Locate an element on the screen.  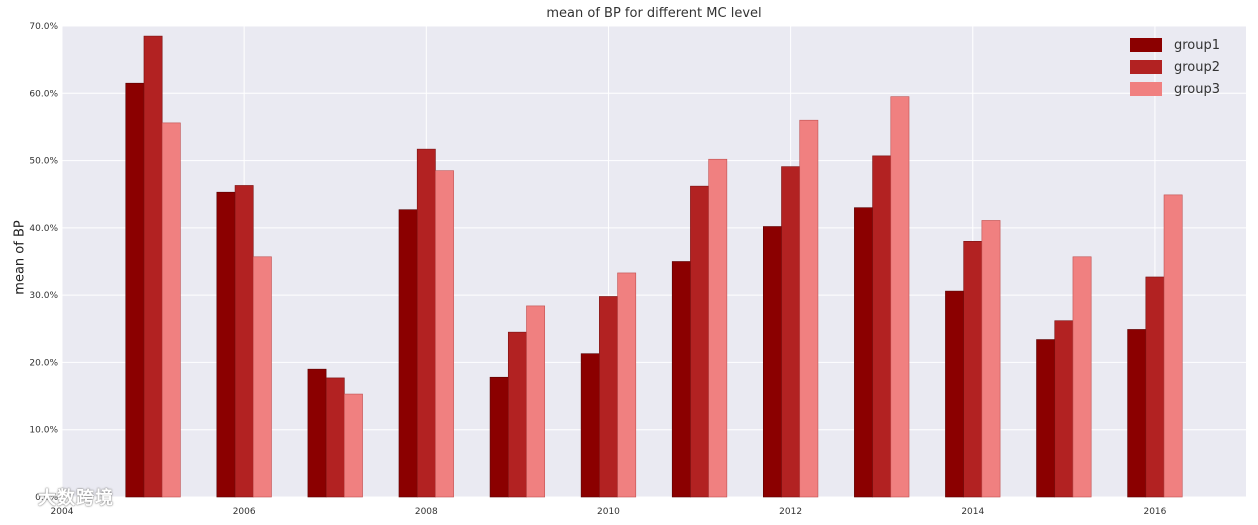
x-tick-label: 2004 is located at coordinates (62, 512).